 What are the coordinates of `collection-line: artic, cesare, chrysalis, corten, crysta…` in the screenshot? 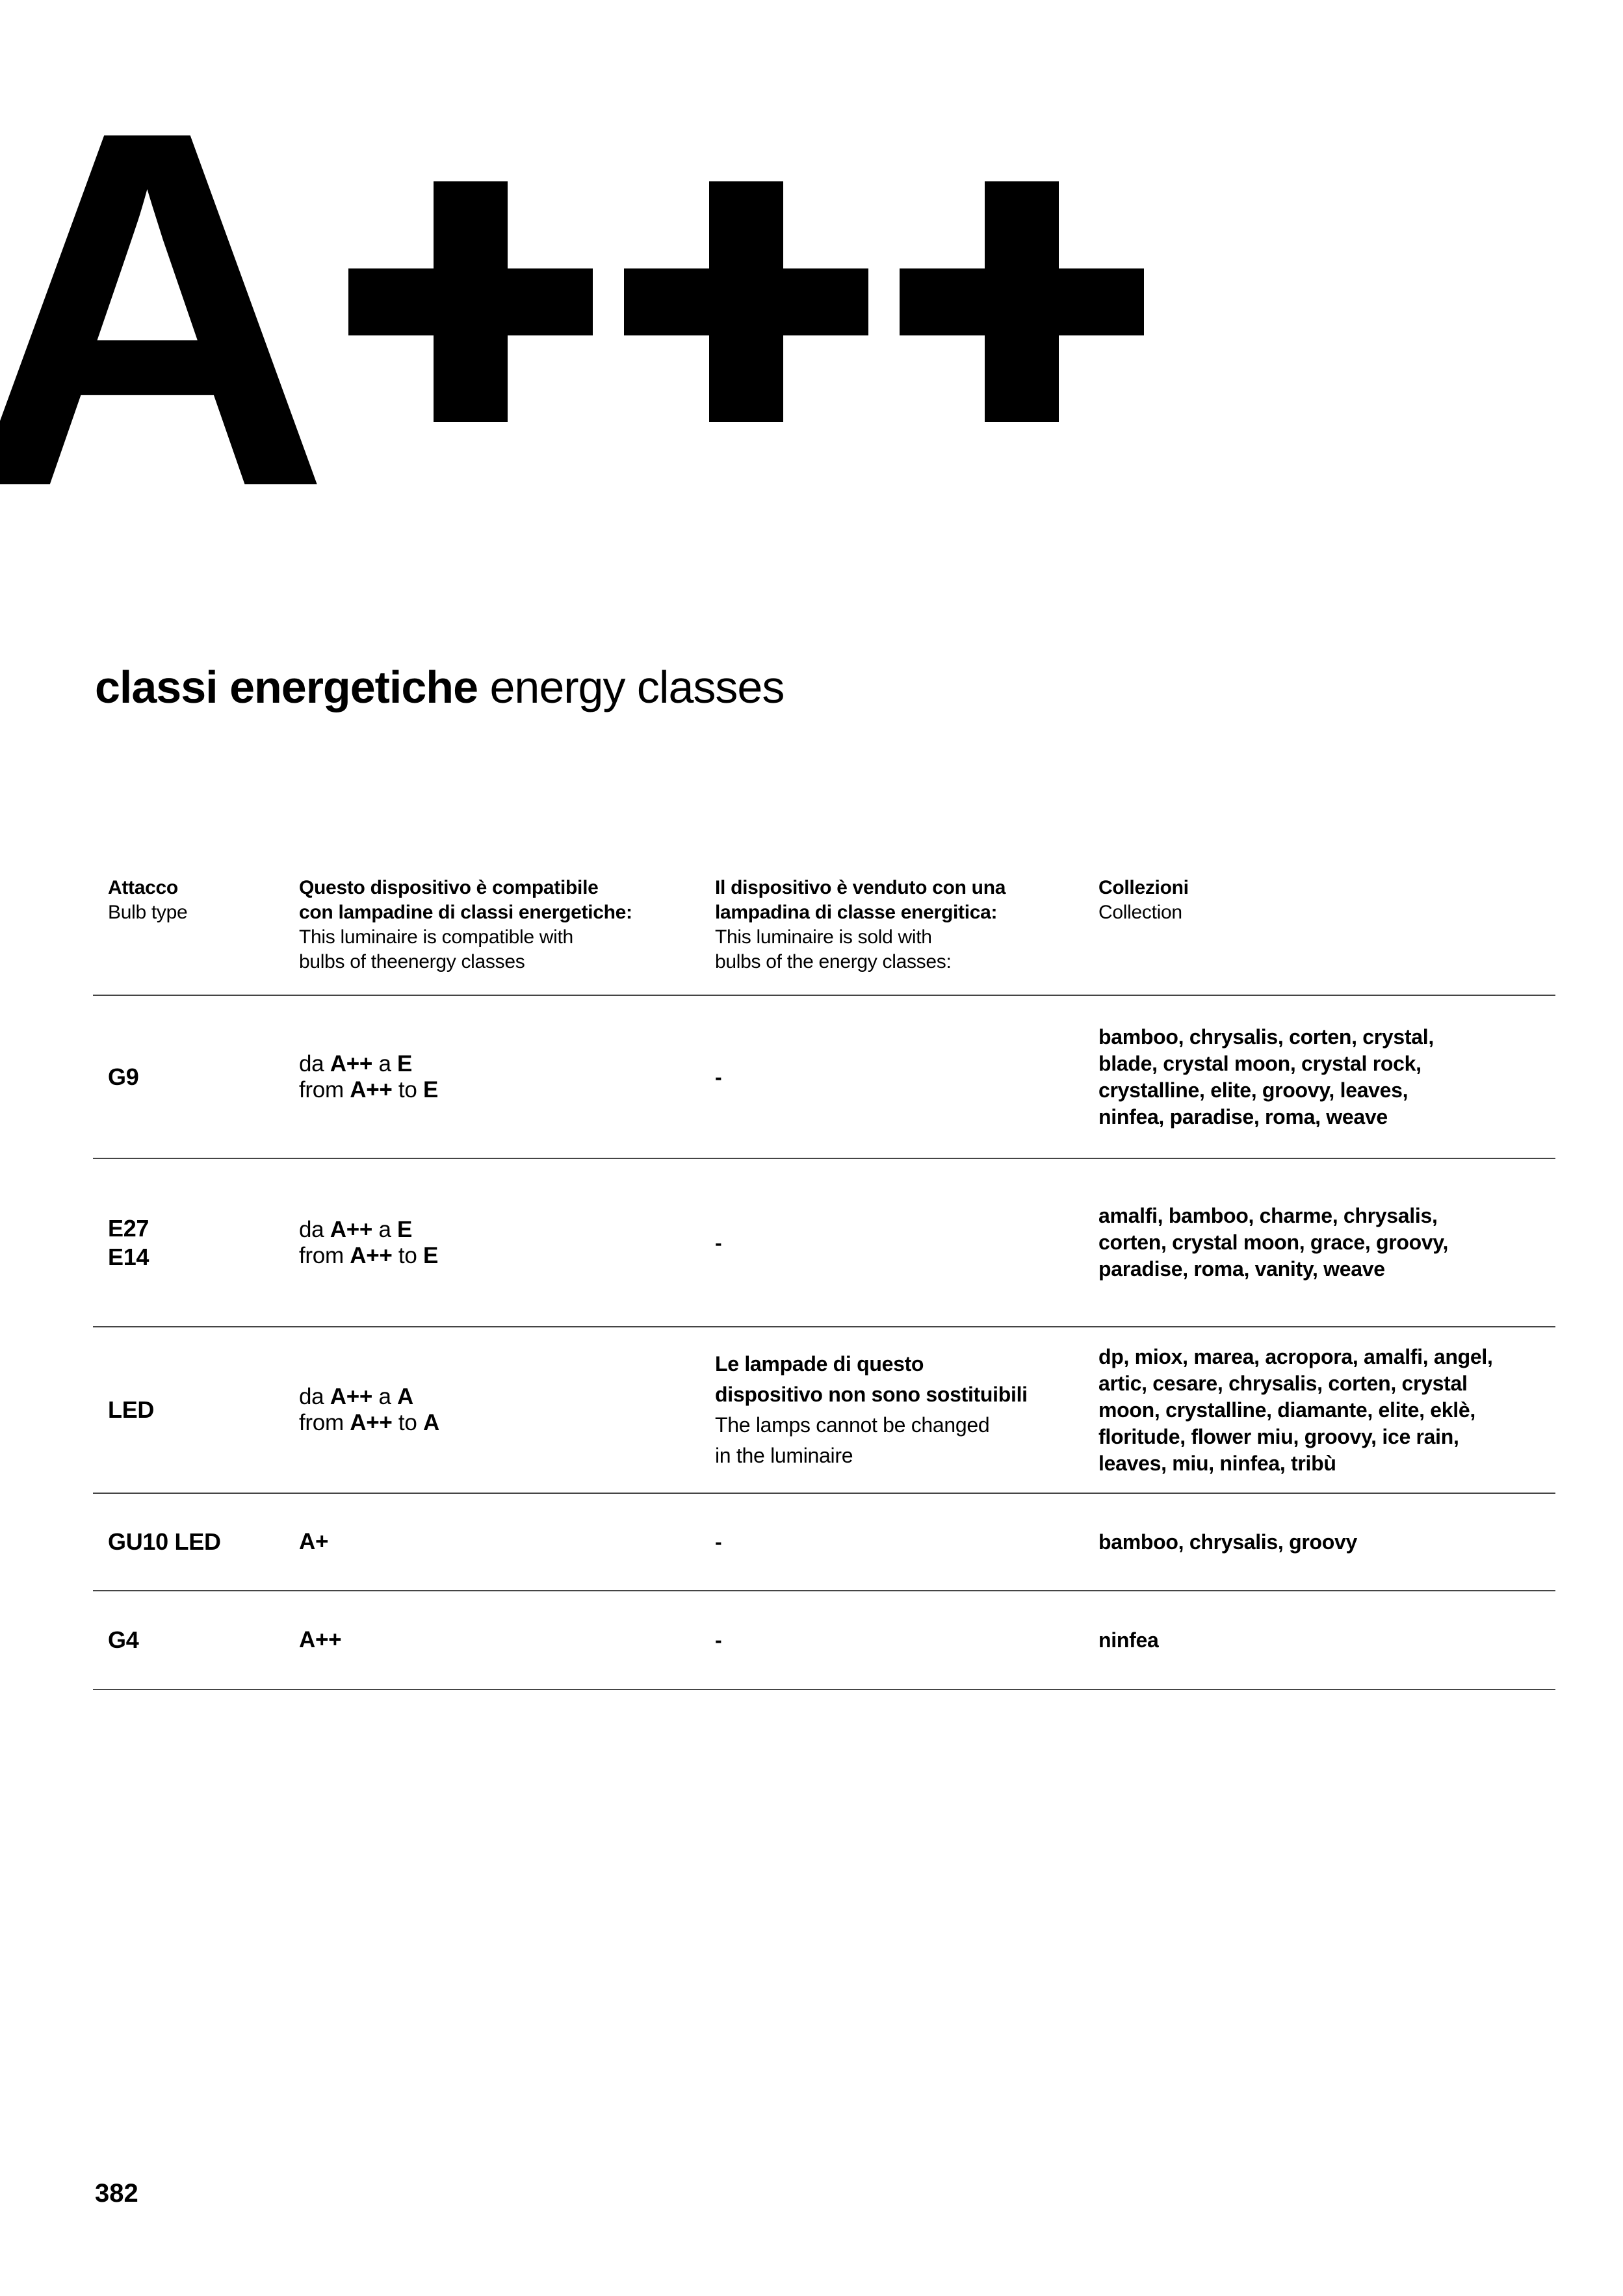 It's located at (1283, 1383).